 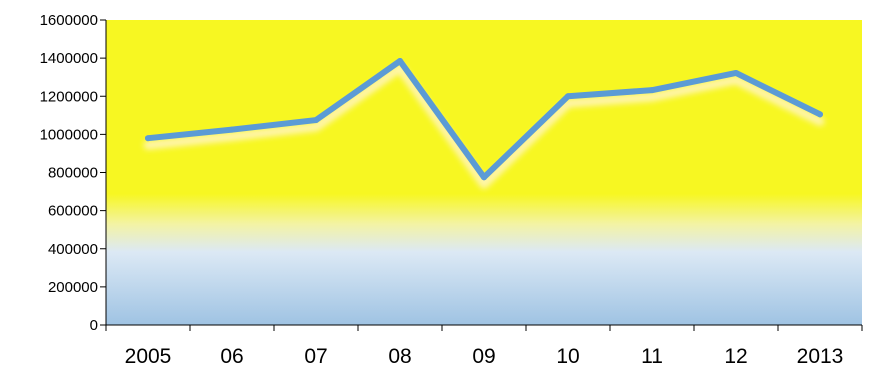 What do you see at coordinates (652, 356) in the screenshot?
I see `x-tick-label: 11` at bounding box center [652, 356].